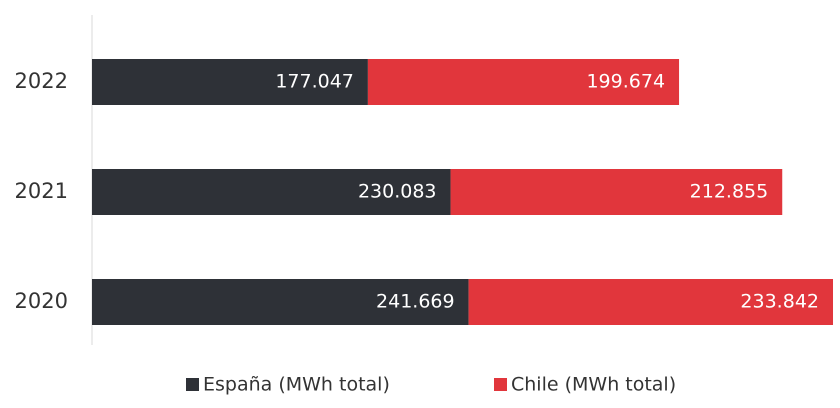 This screenshot has height=408, width=840. What do you see at coordinates (729, 192) in the screenshot?
I see `data-label: 212.855` at bounding box center [729, 192].